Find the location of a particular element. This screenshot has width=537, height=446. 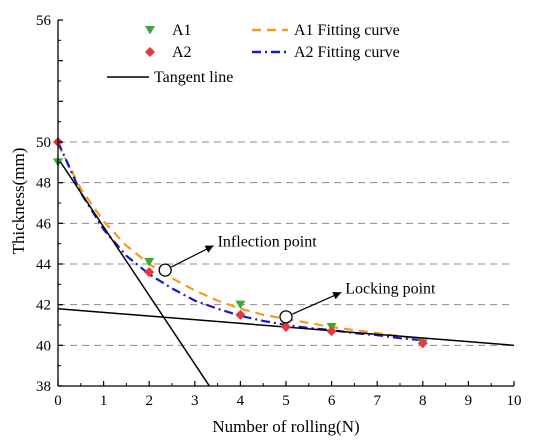

x-tick-label: 9 is located at coordinates (469, 401).